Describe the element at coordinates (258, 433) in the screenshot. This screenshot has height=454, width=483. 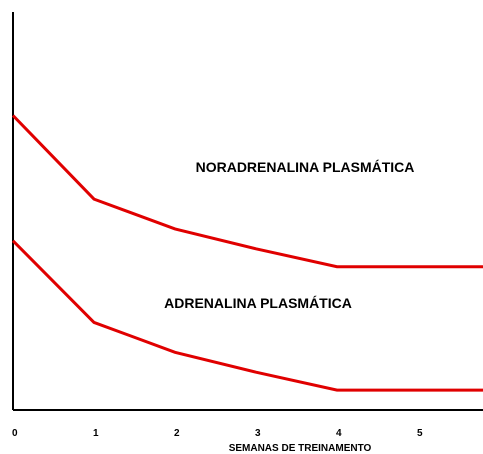
I see `x-tick-label-3: 3` at that location.